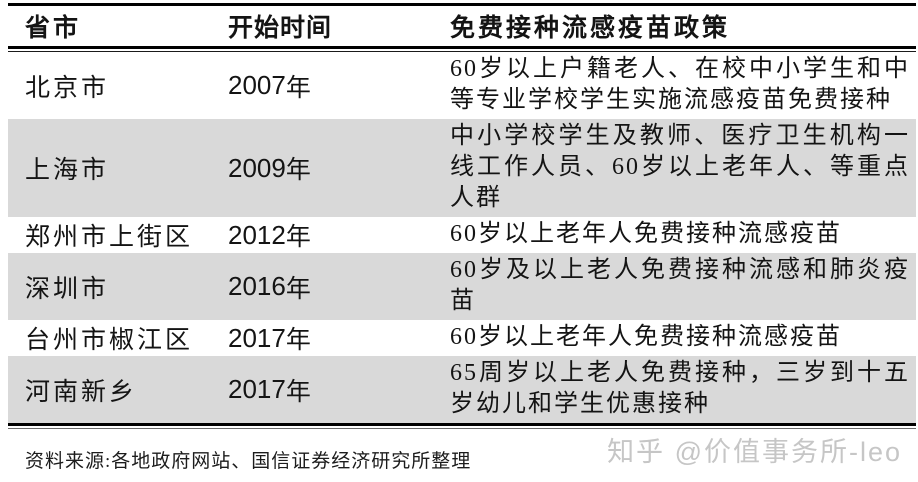 This screenshot has height=482, width=918. What do you see at coordinates (462, 47) in the screenshot?
I see `header-divider-thick` at bounding box center [462, 47].